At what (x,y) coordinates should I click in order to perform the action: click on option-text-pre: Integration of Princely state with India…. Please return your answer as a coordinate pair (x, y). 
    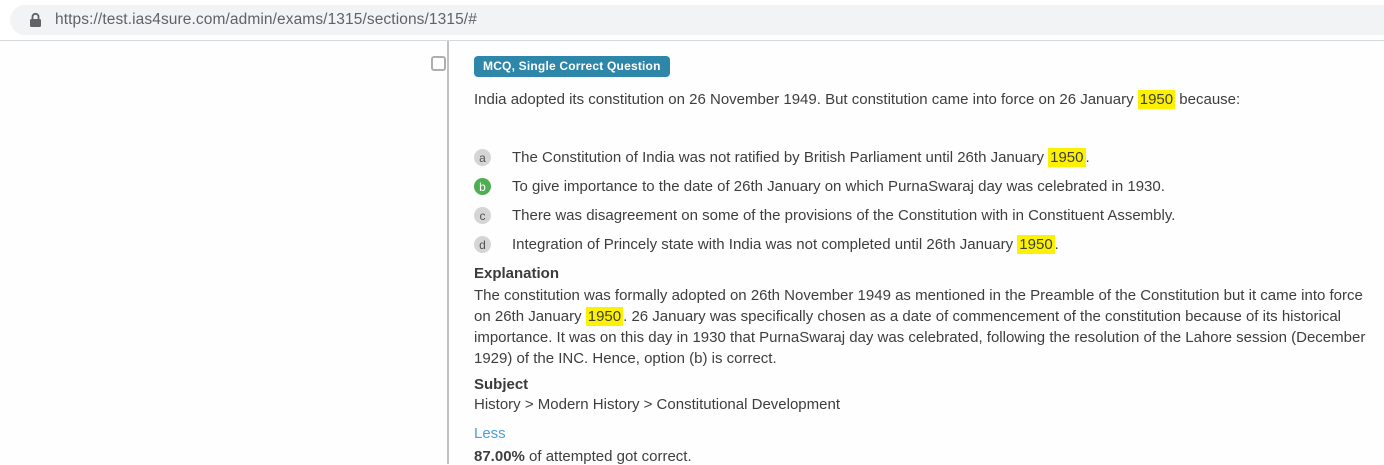
    Looking at the image, I should click on (765, 244).